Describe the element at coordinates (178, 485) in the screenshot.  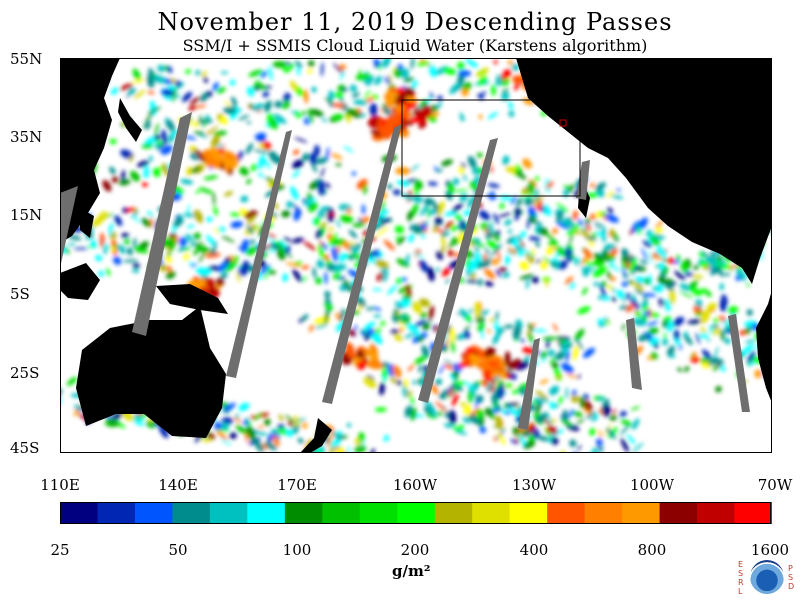
I see `lon-label-140e: 140E` at that location.